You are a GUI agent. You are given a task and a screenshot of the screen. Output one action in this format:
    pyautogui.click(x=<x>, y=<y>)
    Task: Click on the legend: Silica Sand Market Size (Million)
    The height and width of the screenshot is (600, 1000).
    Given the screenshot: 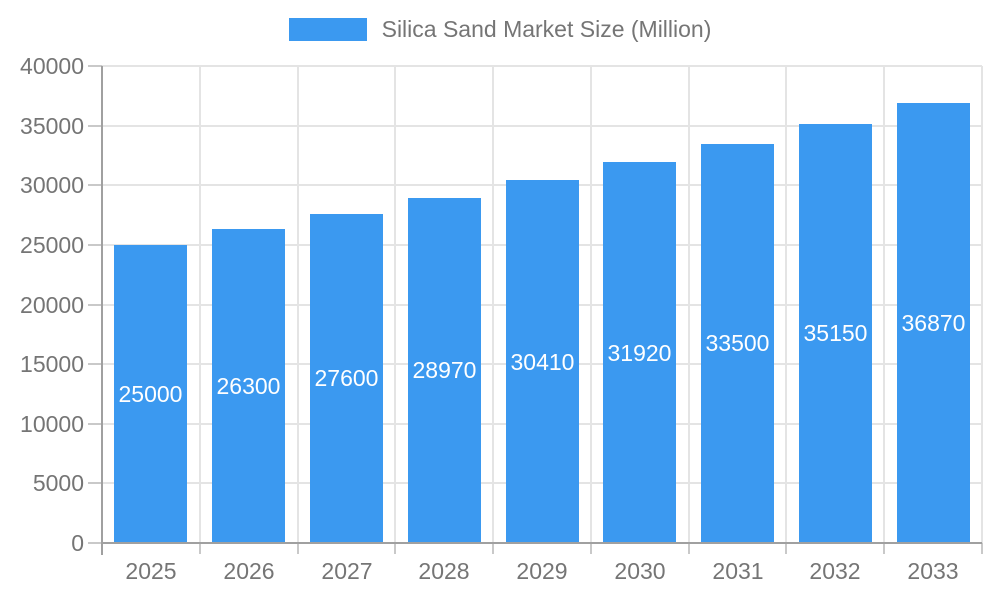 What is the action you would take?
    pyautogui.click(x=500, y=29)
    